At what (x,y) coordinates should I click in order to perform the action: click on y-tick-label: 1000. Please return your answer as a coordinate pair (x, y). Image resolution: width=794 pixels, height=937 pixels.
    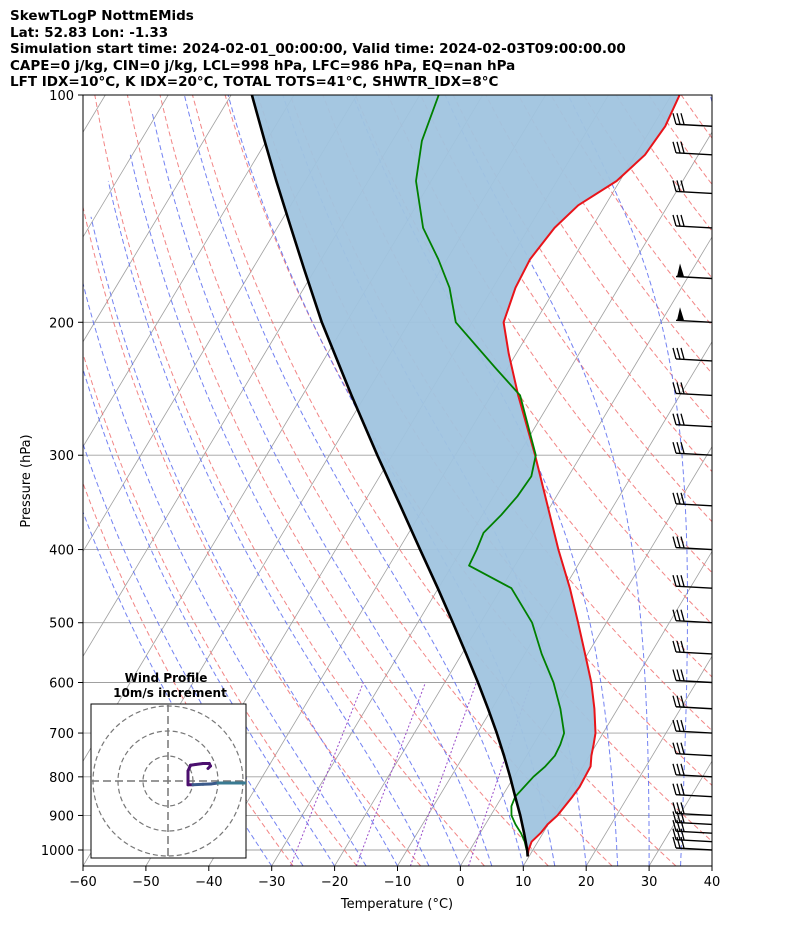
    Looking at the image, I should click on (57, 851).